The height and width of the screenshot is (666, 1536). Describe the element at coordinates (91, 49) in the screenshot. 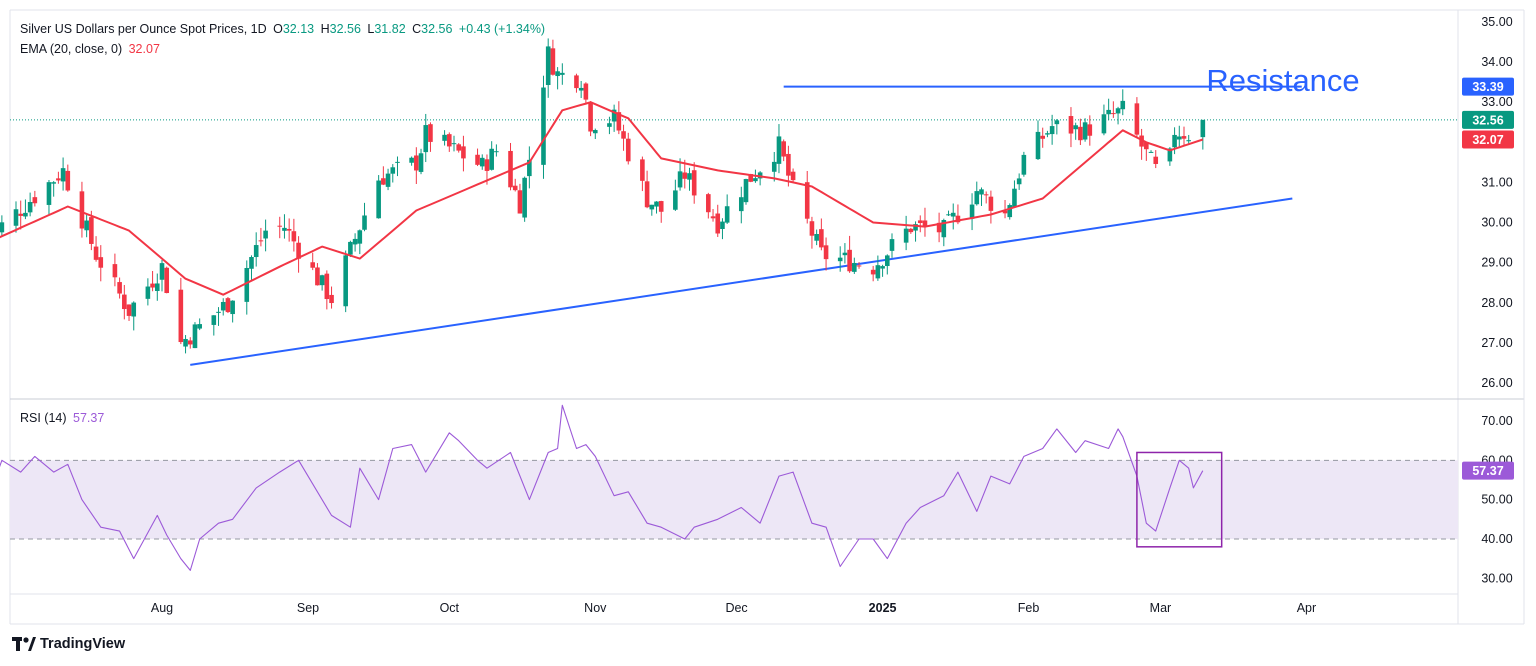

I see `ema-legend: EMA (20, close, 0) 32.07` at that location.